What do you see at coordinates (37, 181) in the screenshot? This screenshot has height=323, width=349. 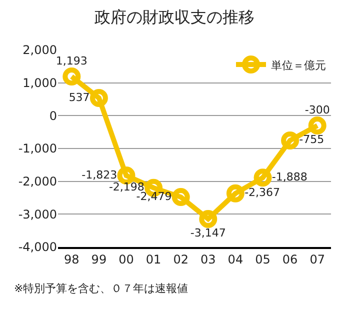 I see `y-tick-label: -2,000` at bounding box center [37, 181].